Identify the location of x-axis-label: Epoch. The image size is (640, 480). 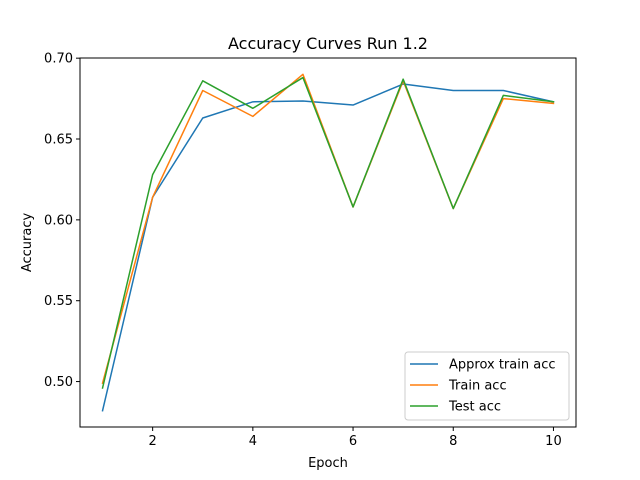
(328, 463).